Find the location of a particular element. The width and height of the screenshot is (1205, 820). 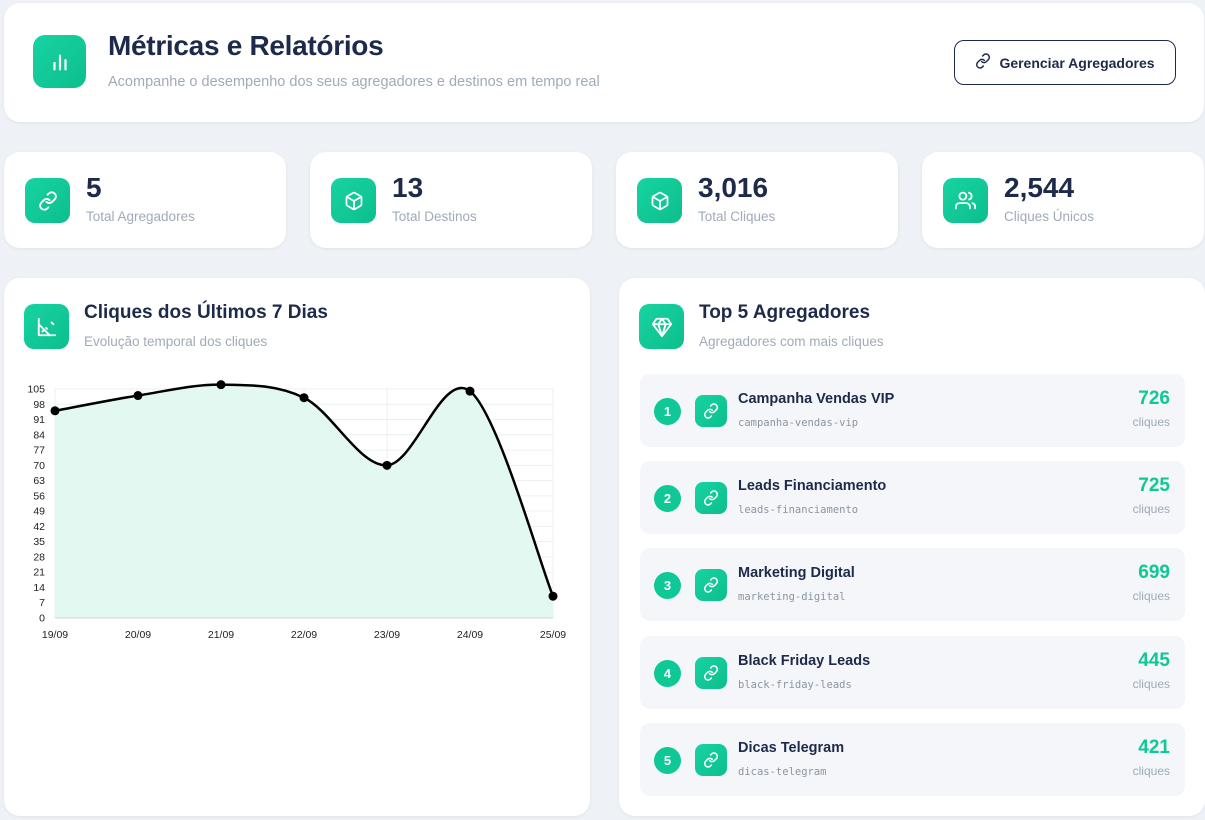

top-panel-subtitle: Agregadores com mais cliques is located at coordinates (791, 341).